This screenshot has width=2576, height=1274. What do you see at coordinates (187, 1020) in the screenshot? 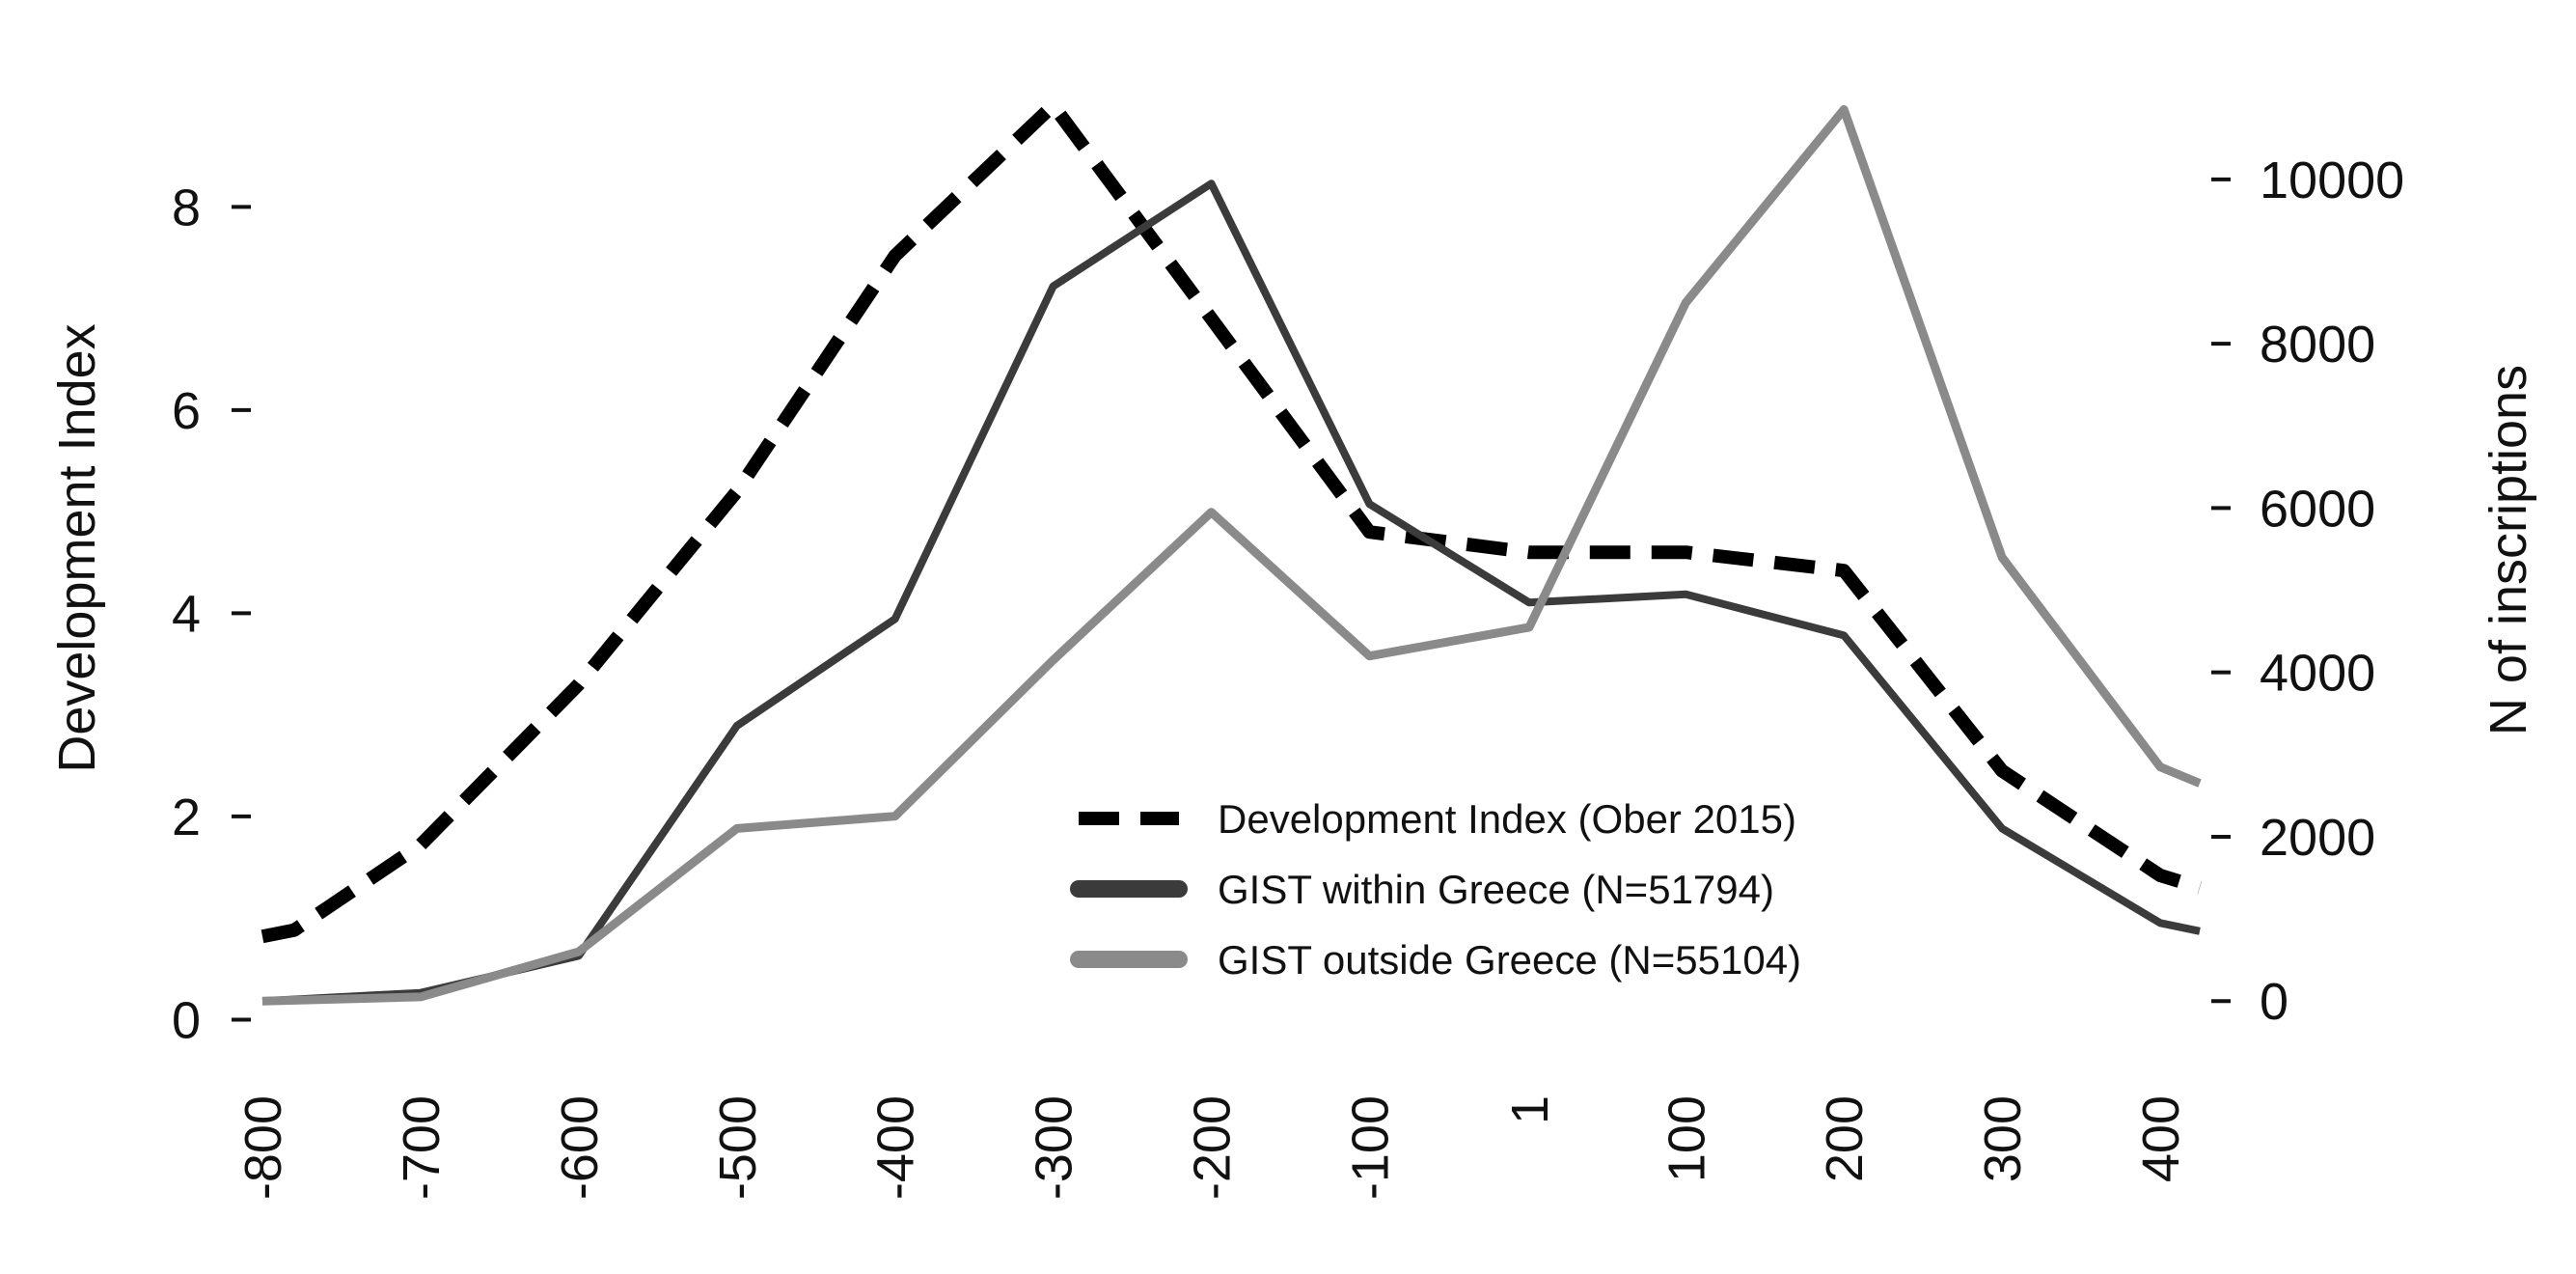
I see `y-tick-label: 0` at bounding box center [187, 1020].